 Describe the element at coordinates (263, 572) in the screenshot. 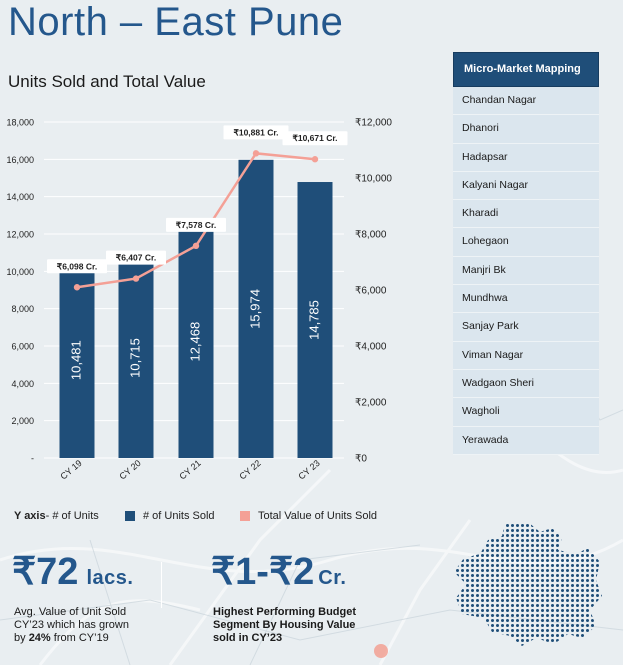

I see `budget-value: ₹1-₹2` at that location.